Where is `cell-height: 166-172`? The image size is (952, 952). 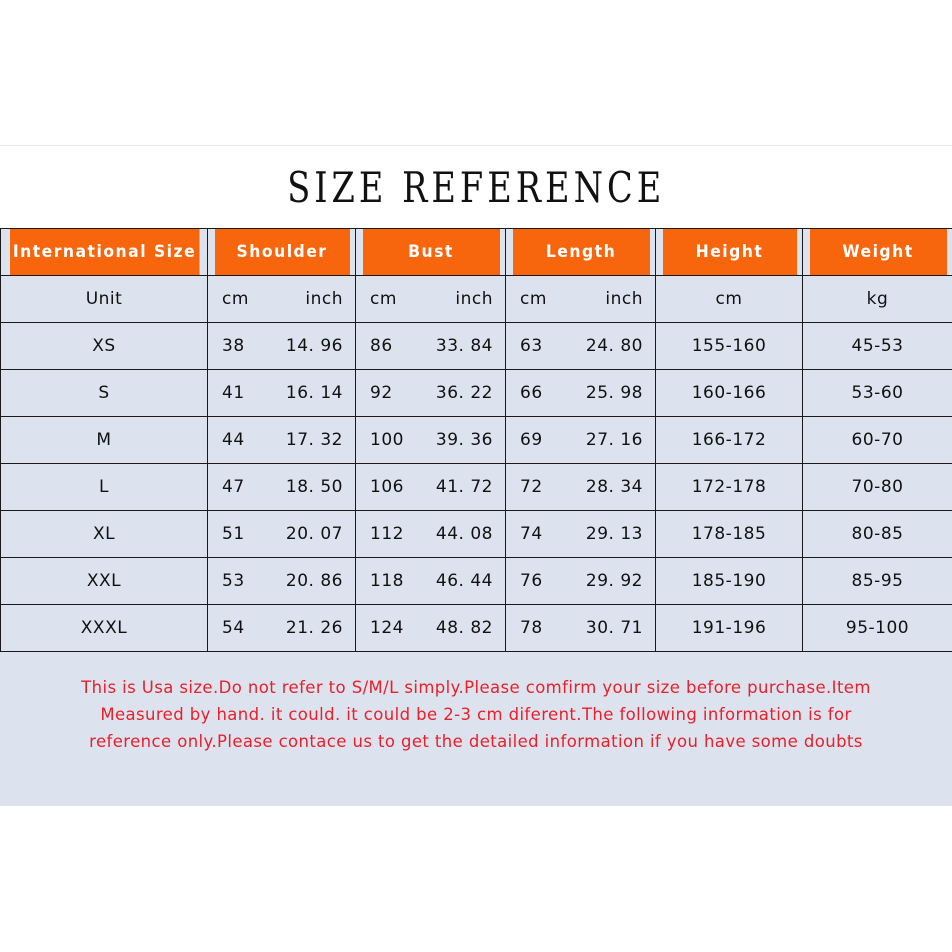 cell-height: 166-172 is located at coordinates (729, 440).